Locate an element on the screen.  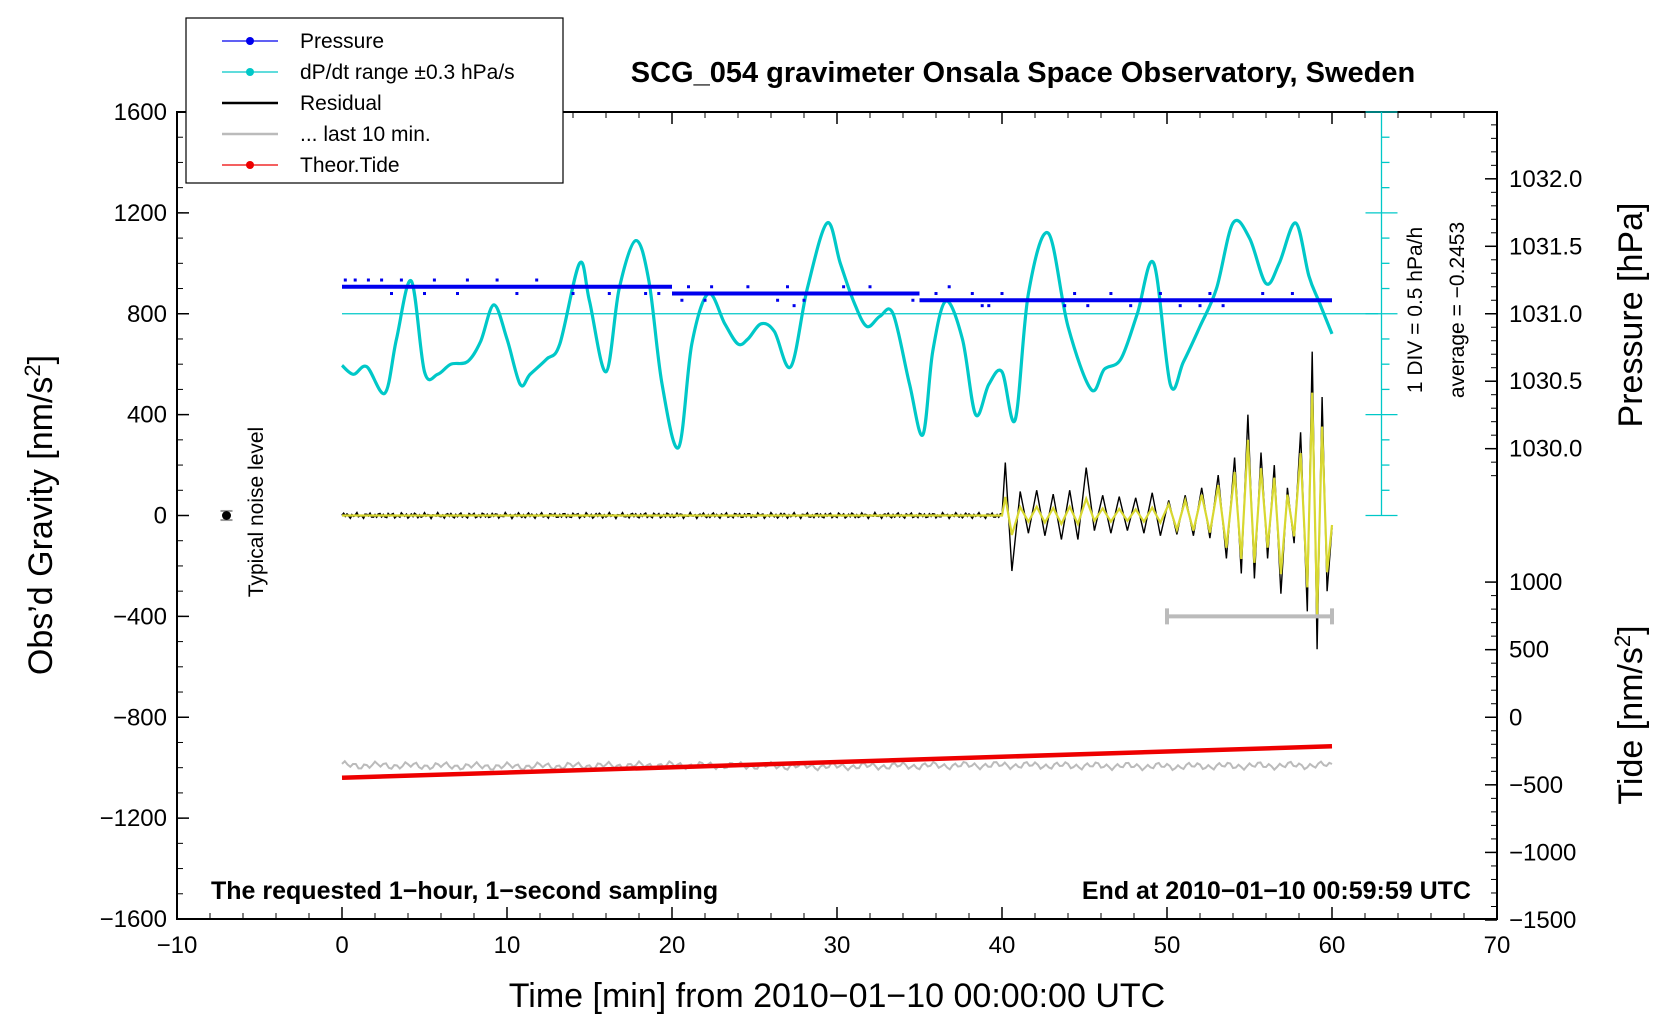
tide-series is located at coordinates (837, 762).